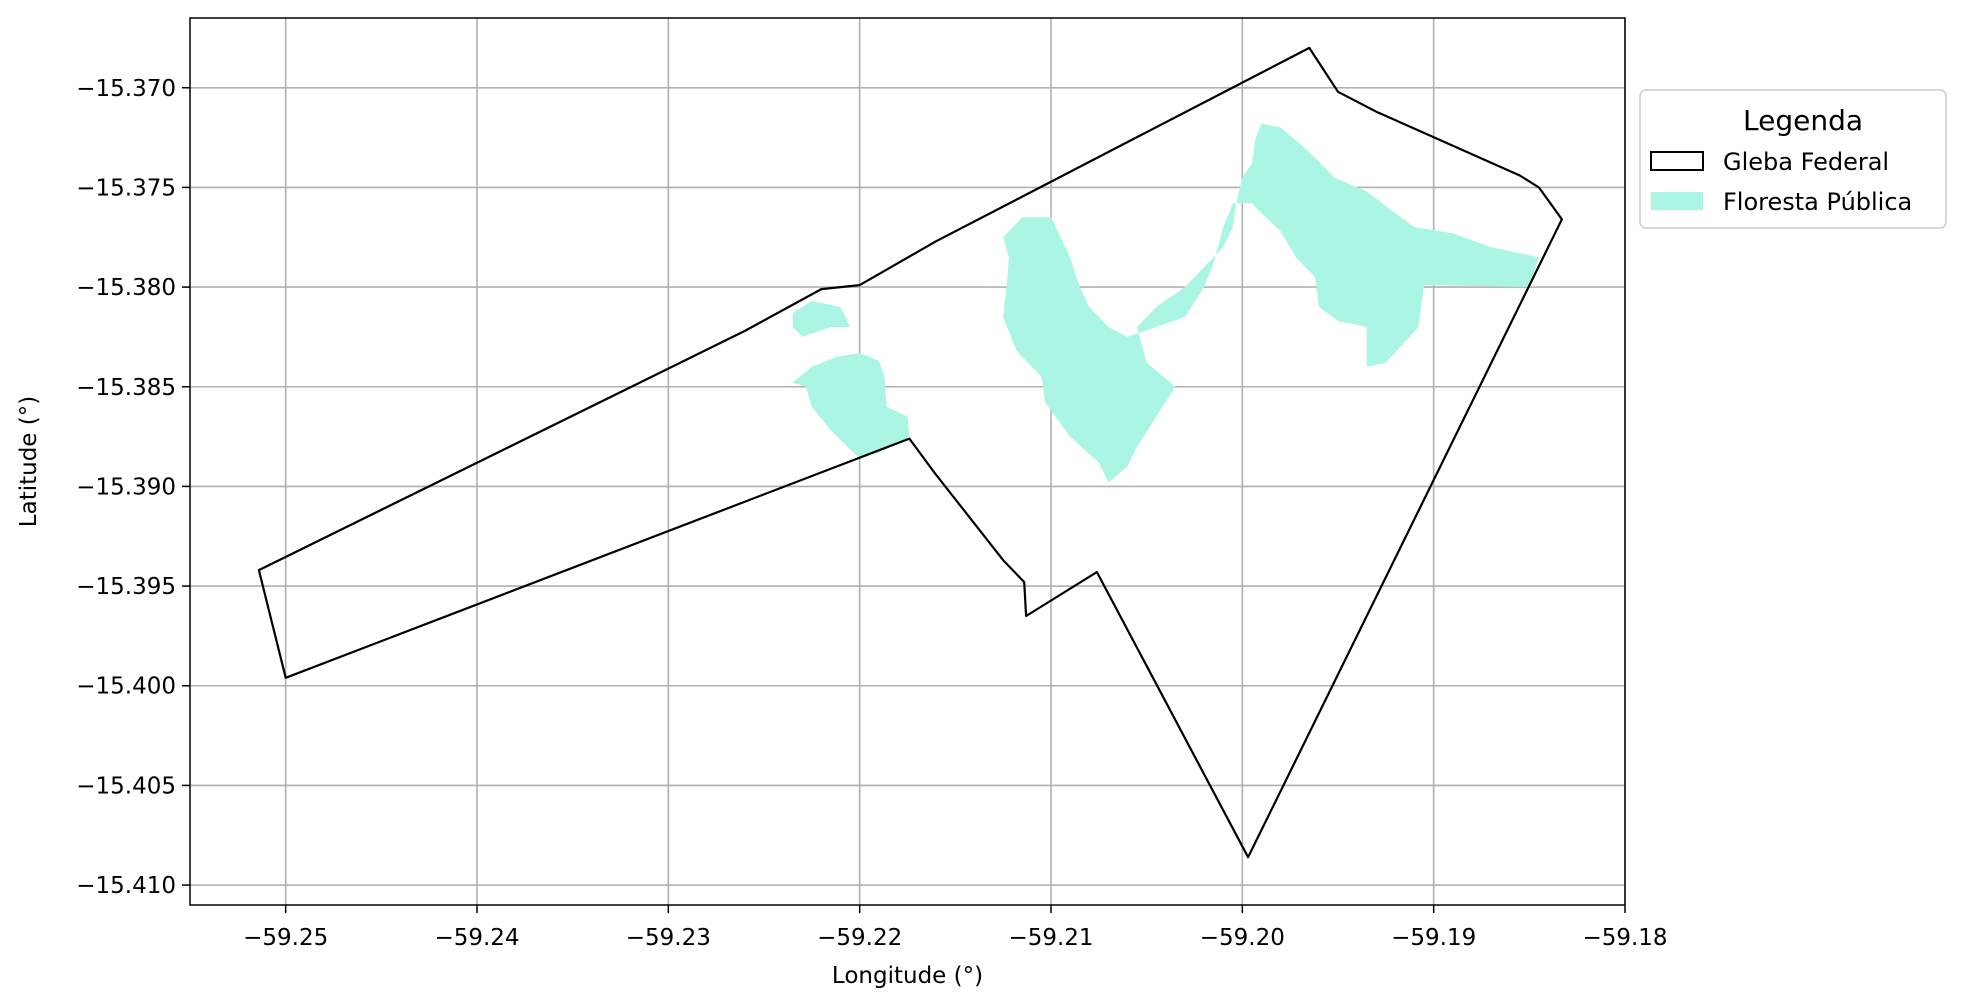 This screenshot has height=1006, width=1963. Describe the element at coordinates (126, 487) in the screenshot. I see `y-tick-label: −15.390` at that location.